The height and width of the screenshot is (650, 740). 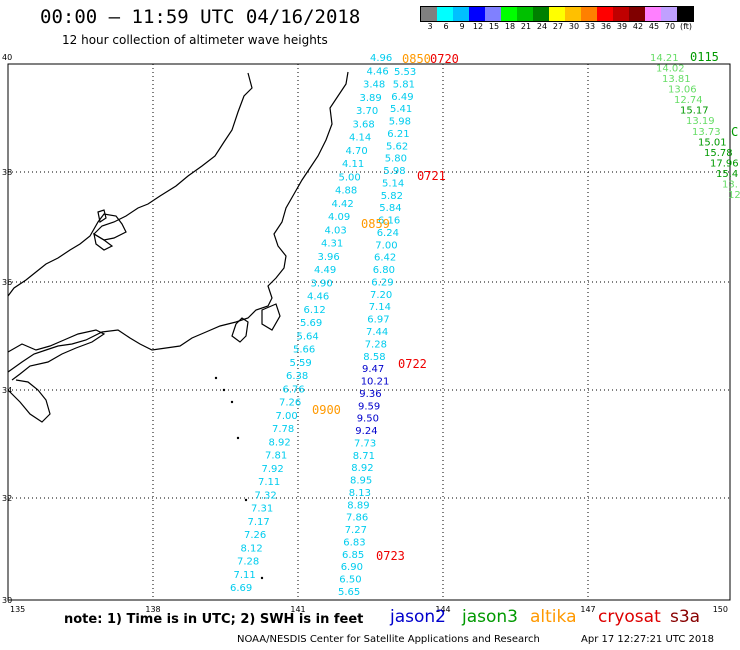 What do you see at coordinates (405, 72) in the screenshot?
I see `wave-height-value: 5.53` at bounding box center [405, 72].